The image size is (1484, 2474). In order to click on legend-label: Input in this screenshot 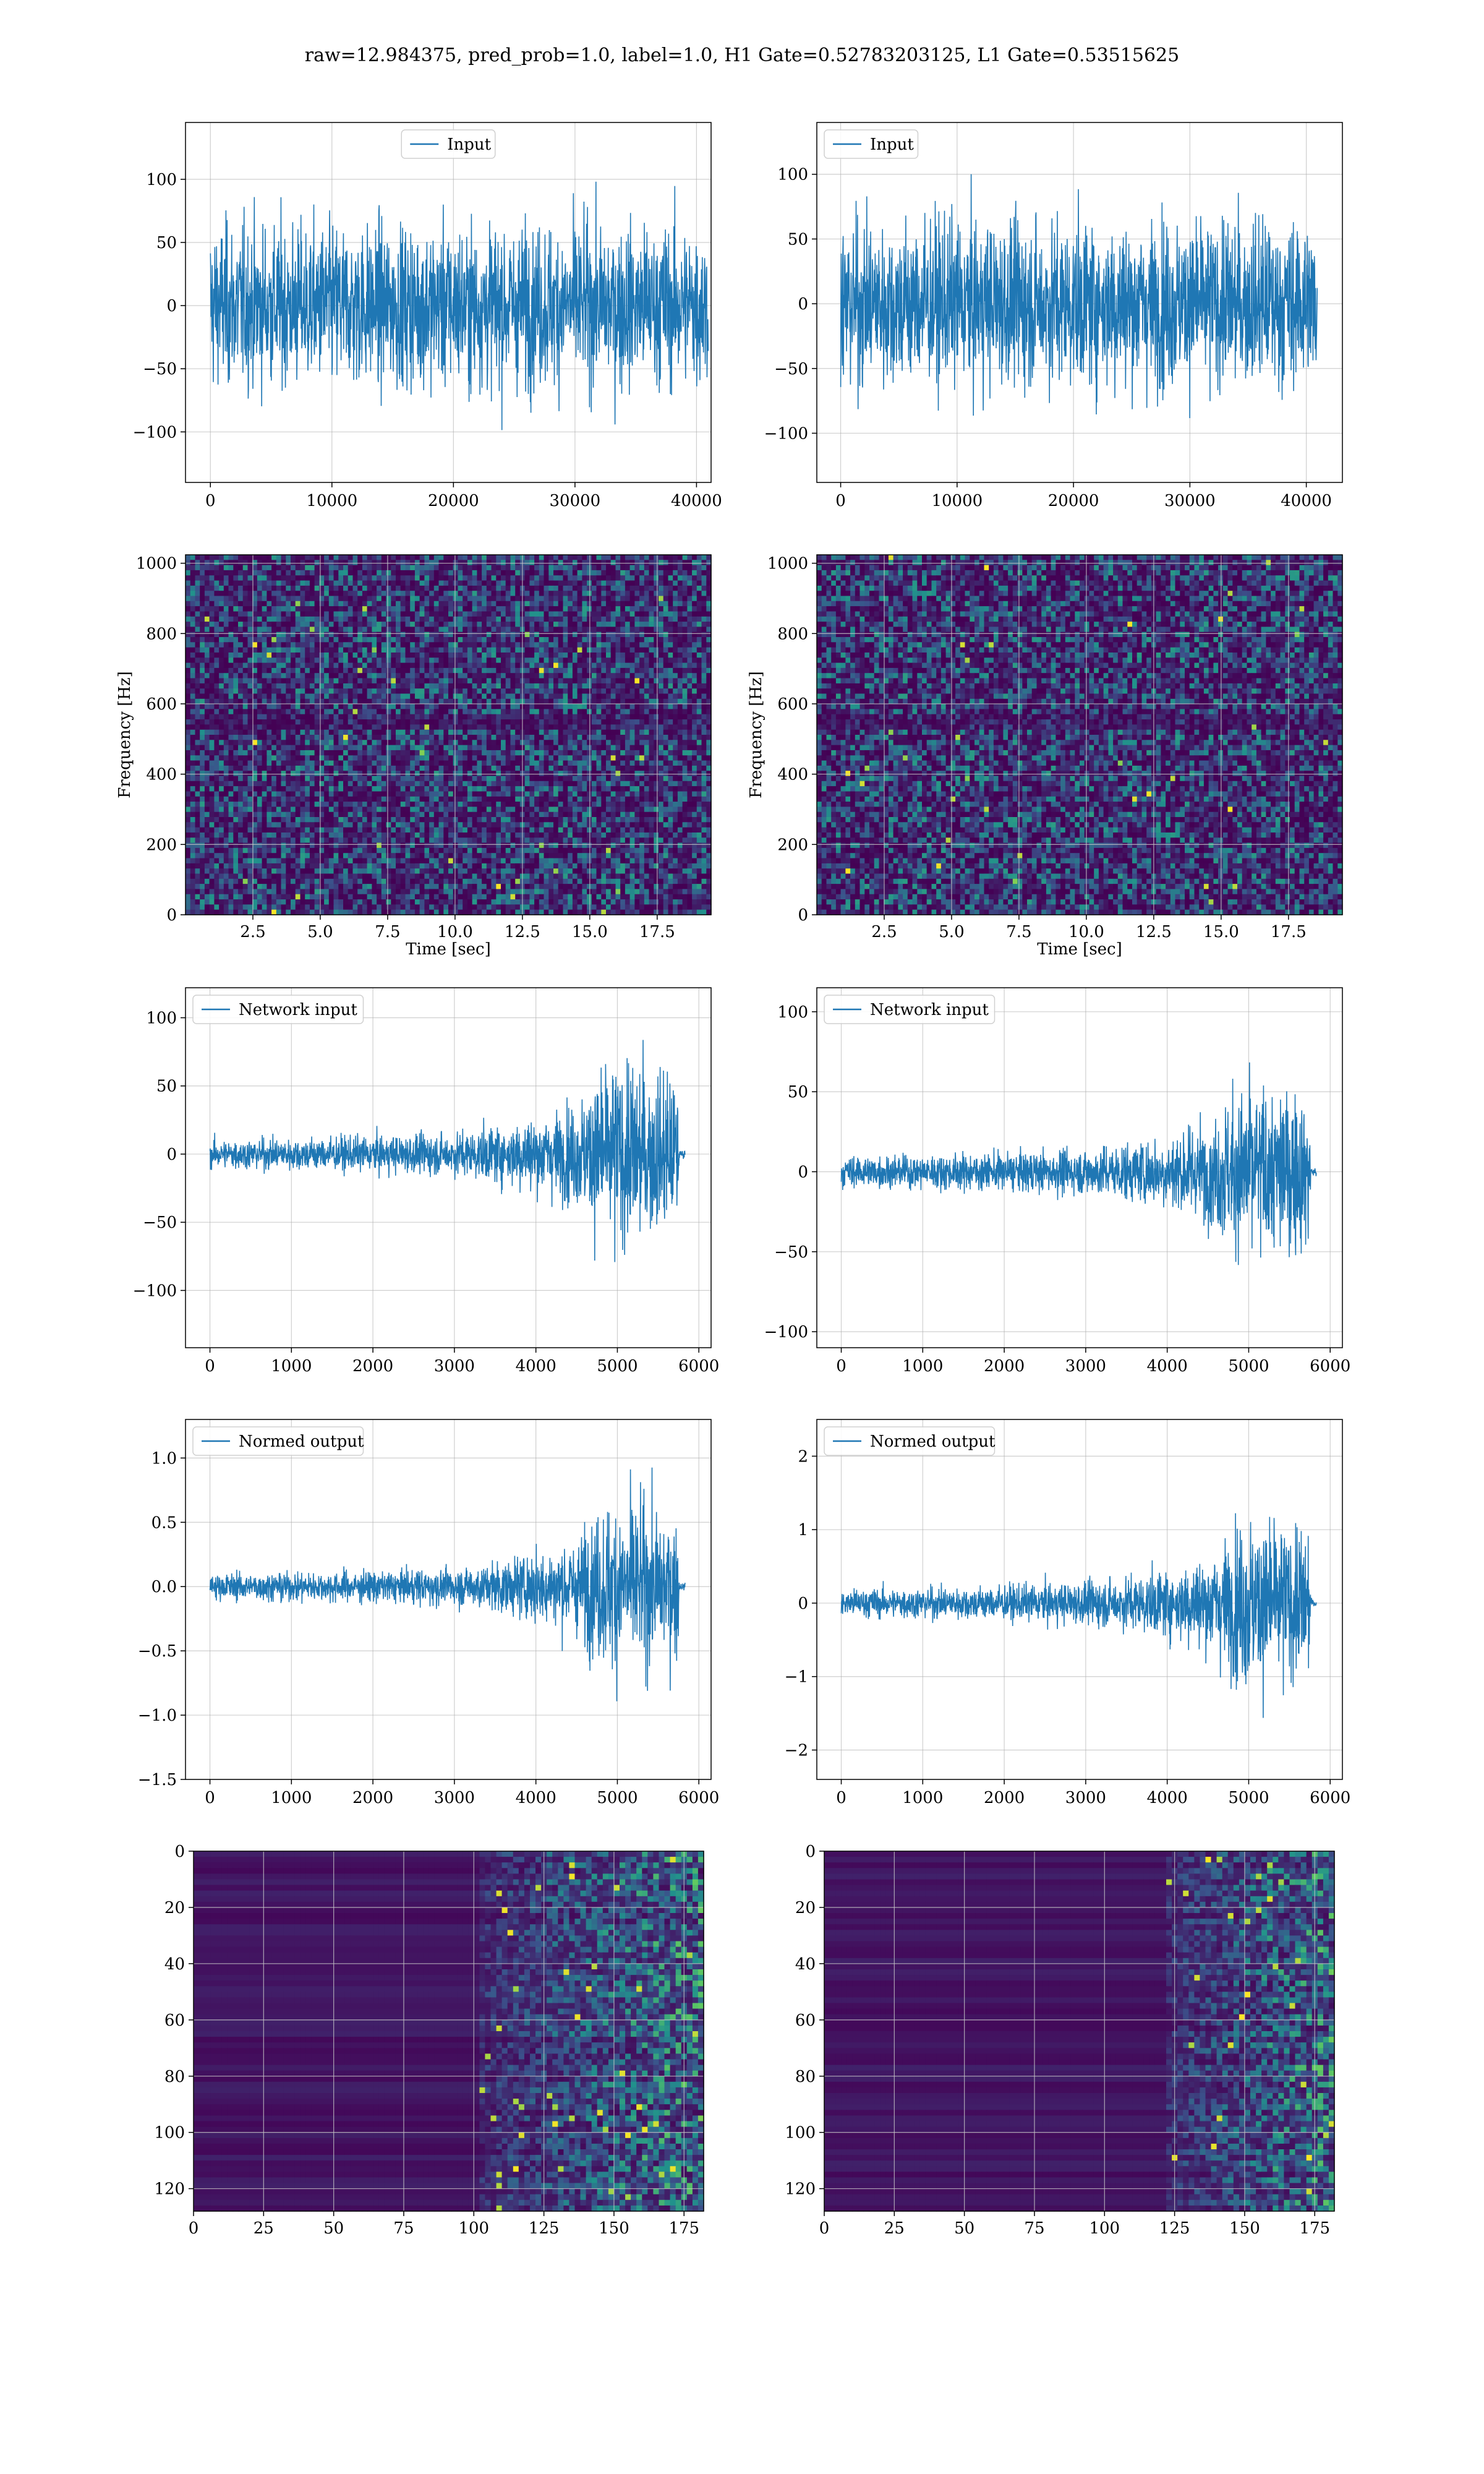, I will do `click(469, 144)`.